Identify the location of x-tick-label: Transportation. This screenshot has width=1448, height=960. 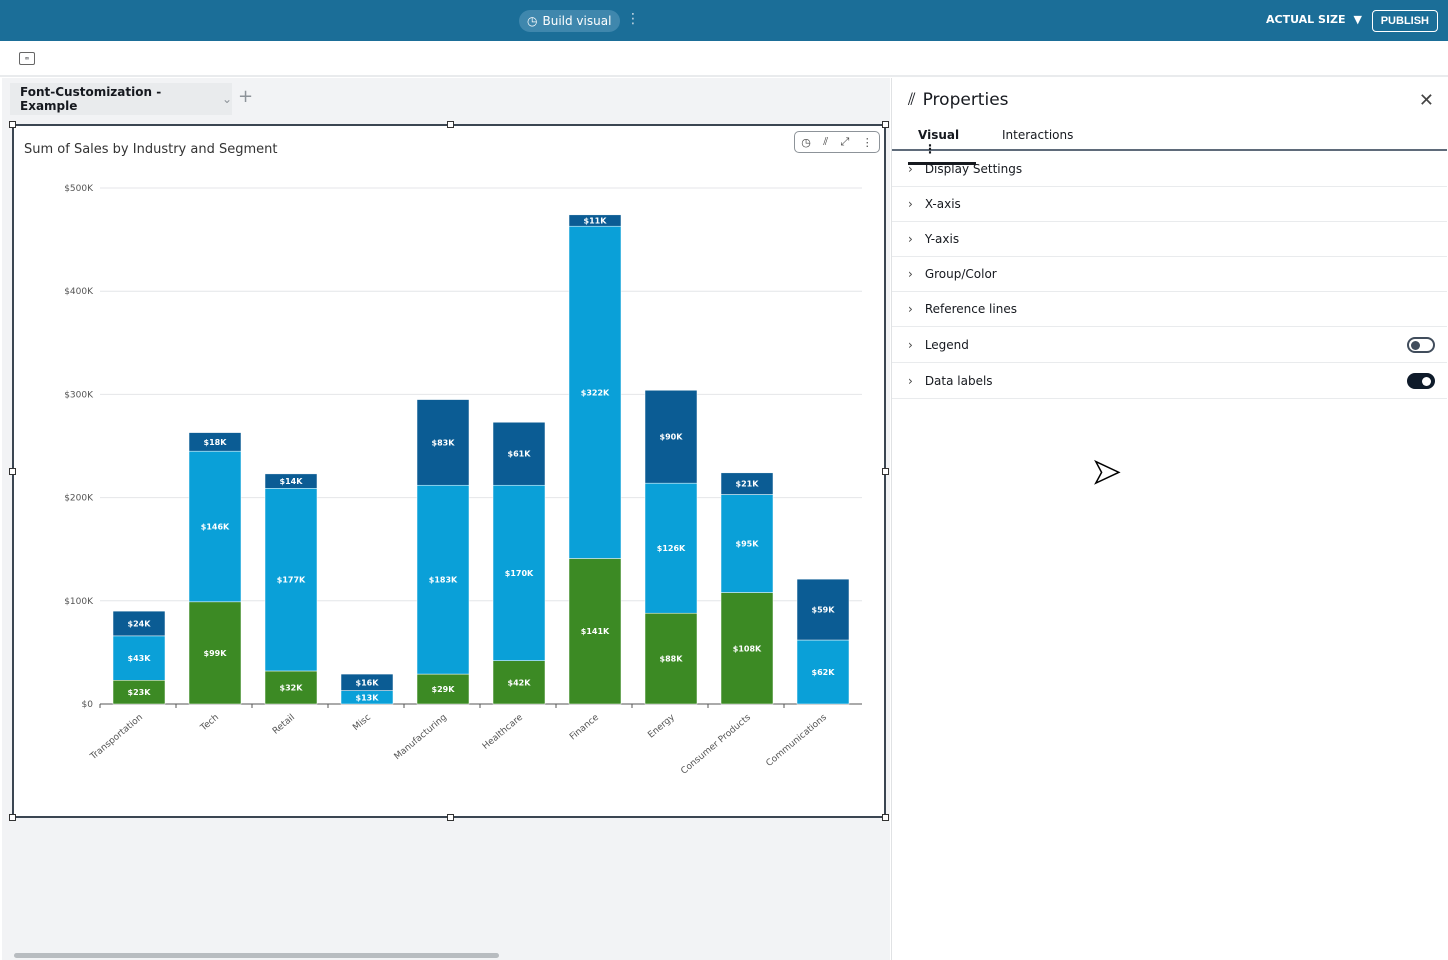
(116, 738).